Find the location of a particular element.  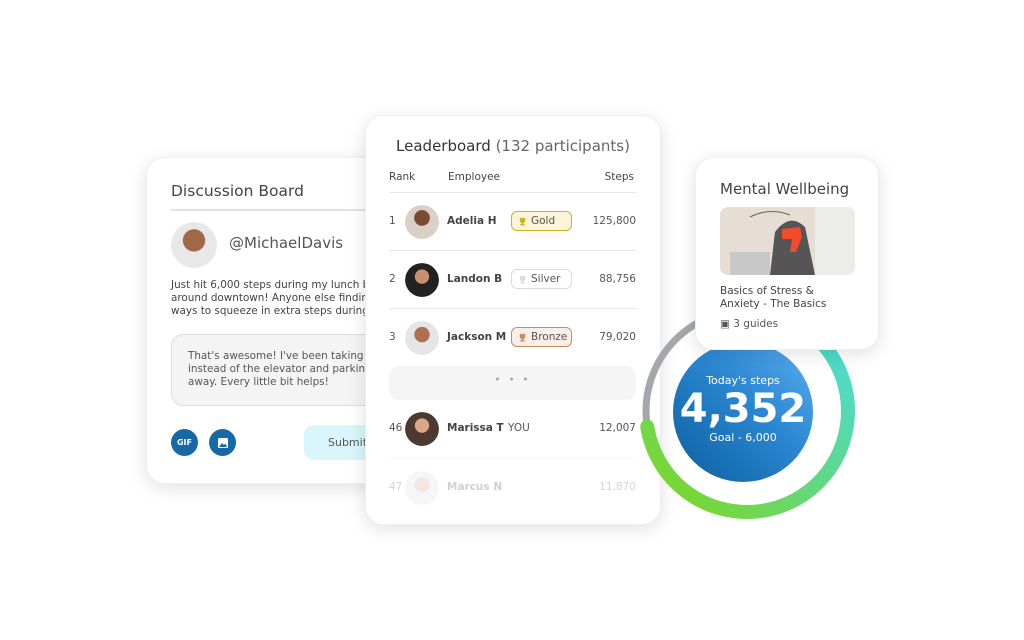

rank: 46 is located at coordinates (396, 428).